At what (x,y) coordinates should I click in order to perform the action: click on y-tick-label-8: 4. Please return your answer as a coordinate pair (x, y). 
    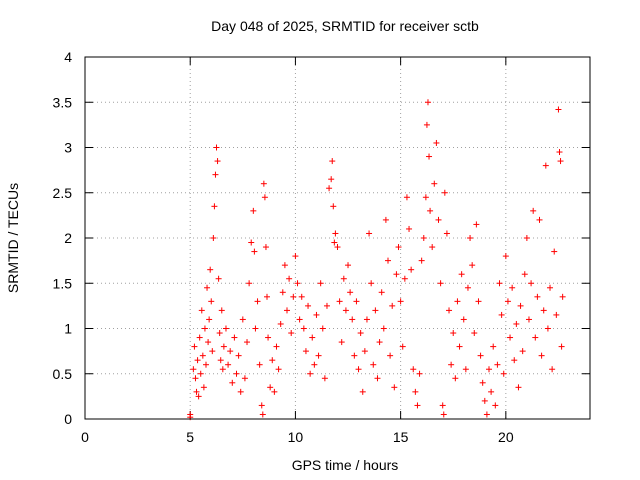
    Looking at the image, I should click on (68, 57).